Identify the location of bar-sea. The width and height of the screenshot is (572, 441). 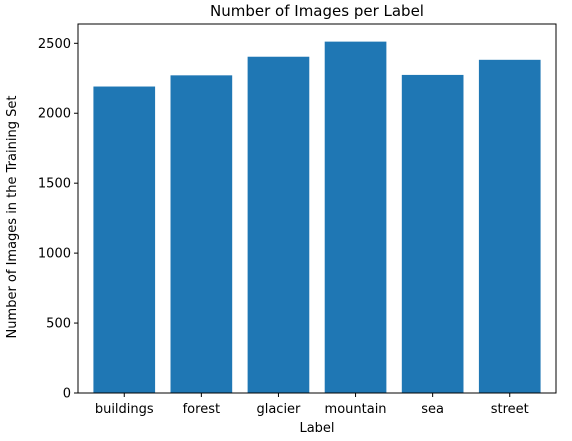
(432, 234).